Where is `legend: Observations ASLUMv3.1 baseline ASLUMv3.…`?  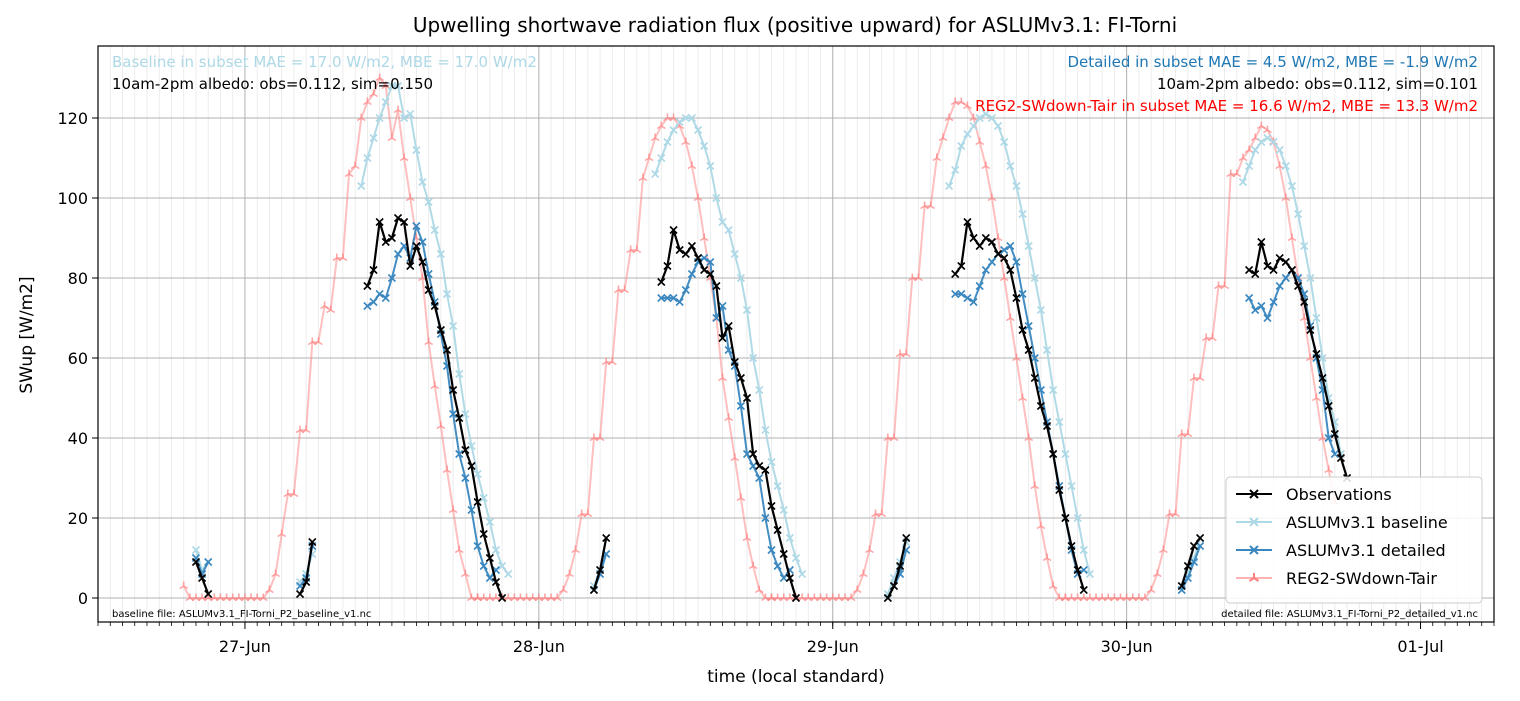
legend: Observations ASLUMv3.1 baseline ASLUMv3.… is located at coordinates (1354, 540).